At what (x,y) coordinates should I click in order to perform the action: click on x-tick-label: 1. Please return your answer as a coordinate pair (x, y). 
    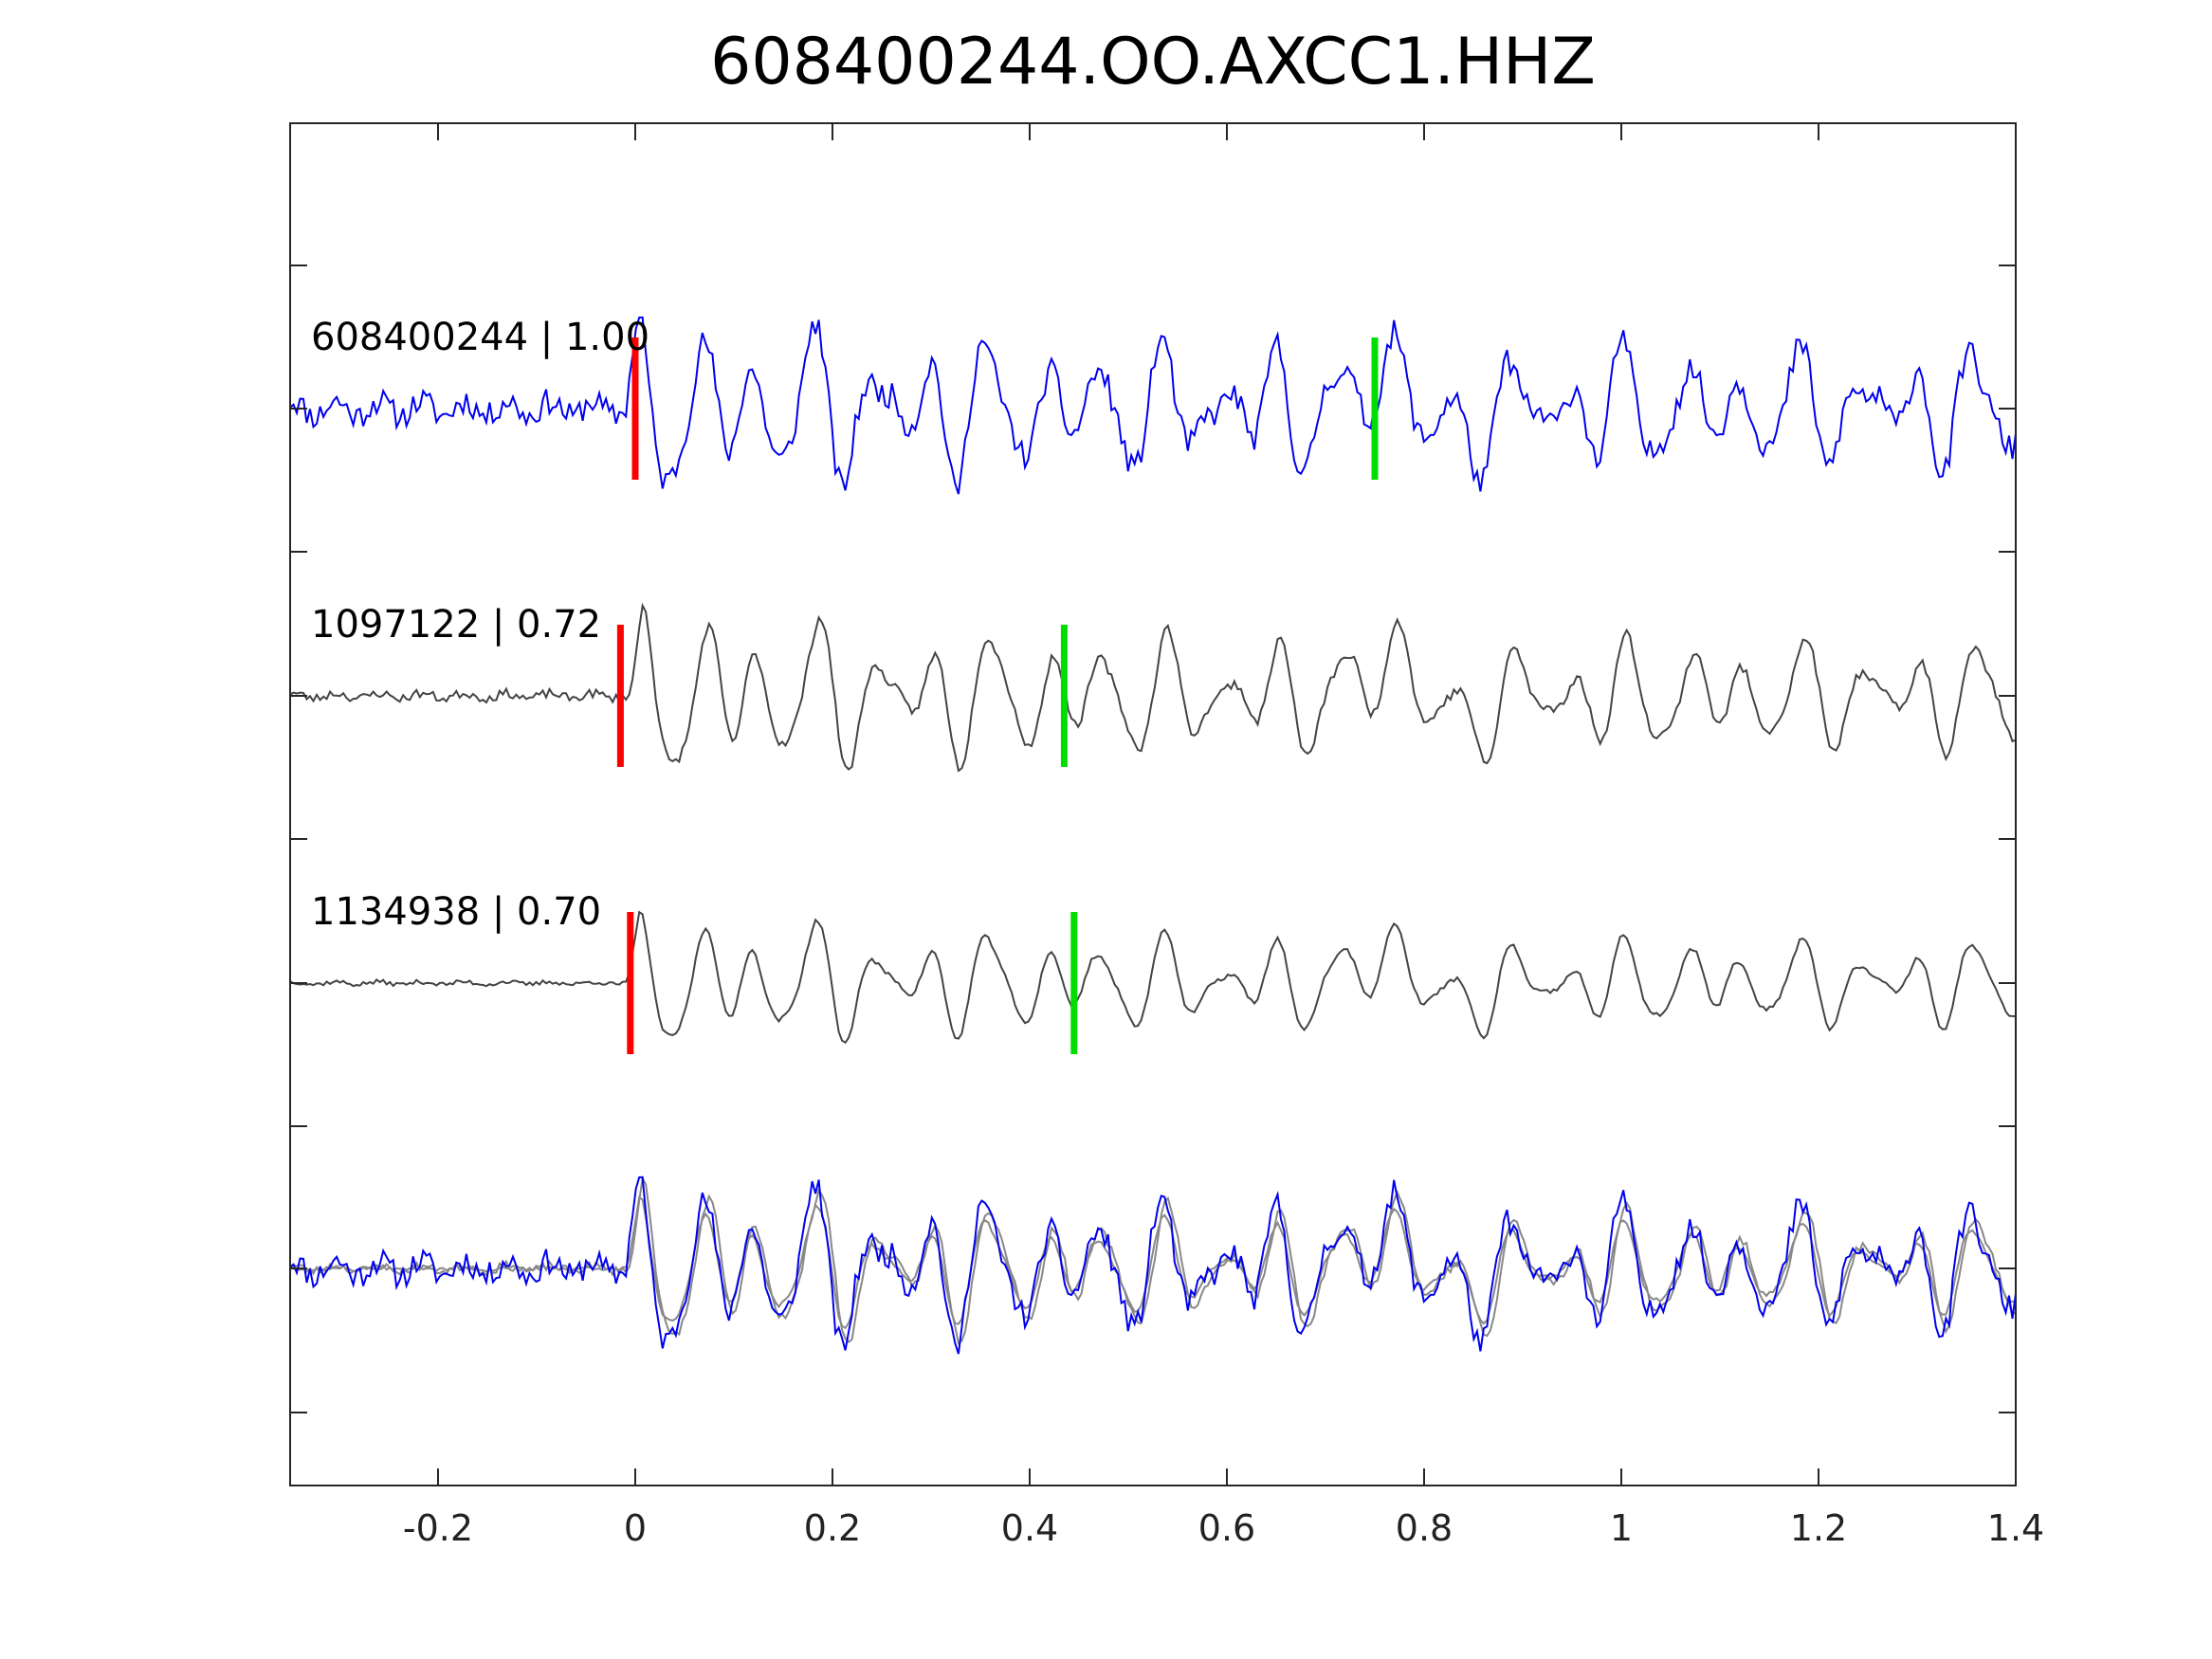
    Looking at the image, I should click on (1621, 1528).